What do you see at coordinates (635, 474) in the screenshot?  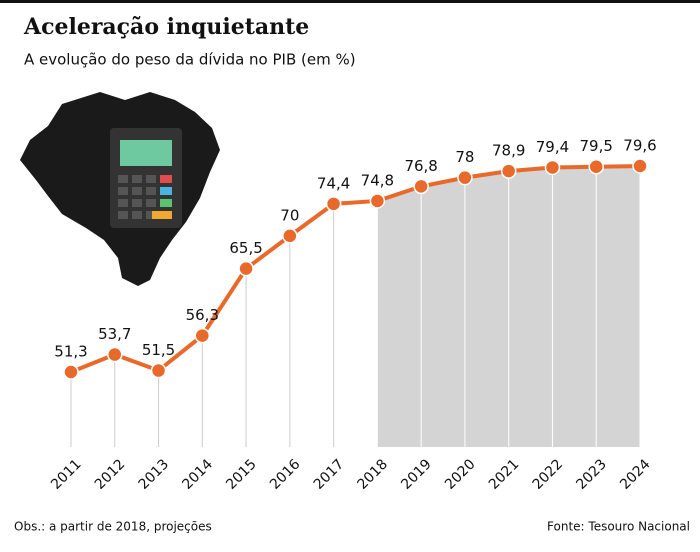 I see `x-tick-label: 2024` at bounding box center [635, 474].